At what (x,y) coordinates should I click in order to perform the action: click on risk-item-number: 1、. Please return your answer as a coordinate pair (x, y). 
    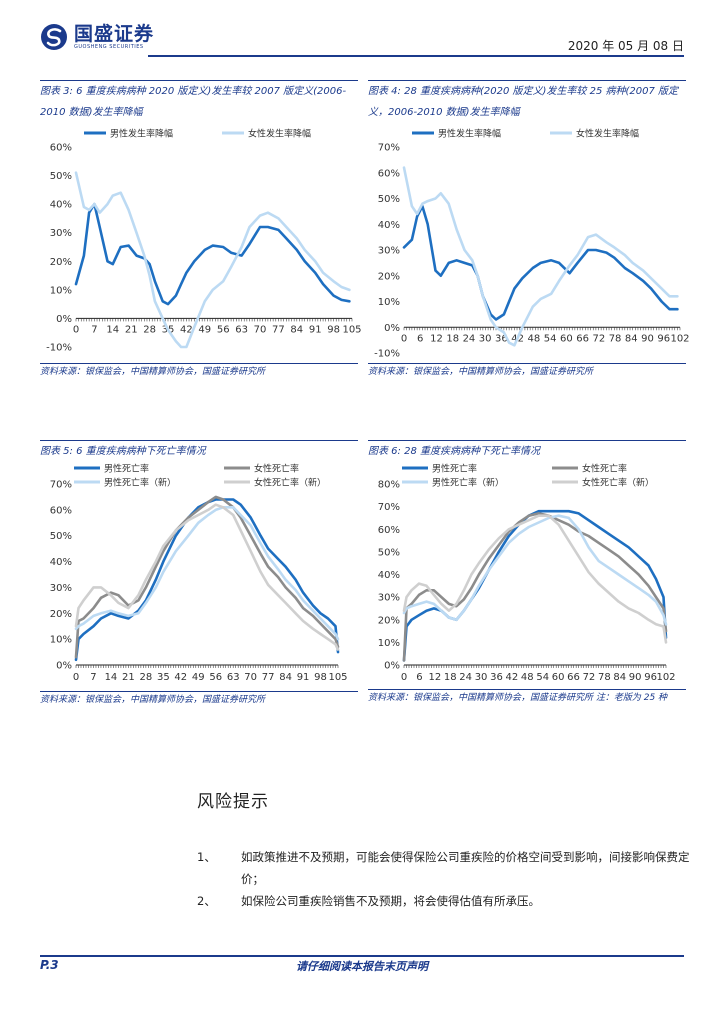
    Looking at the image, I should click on (206, 857).